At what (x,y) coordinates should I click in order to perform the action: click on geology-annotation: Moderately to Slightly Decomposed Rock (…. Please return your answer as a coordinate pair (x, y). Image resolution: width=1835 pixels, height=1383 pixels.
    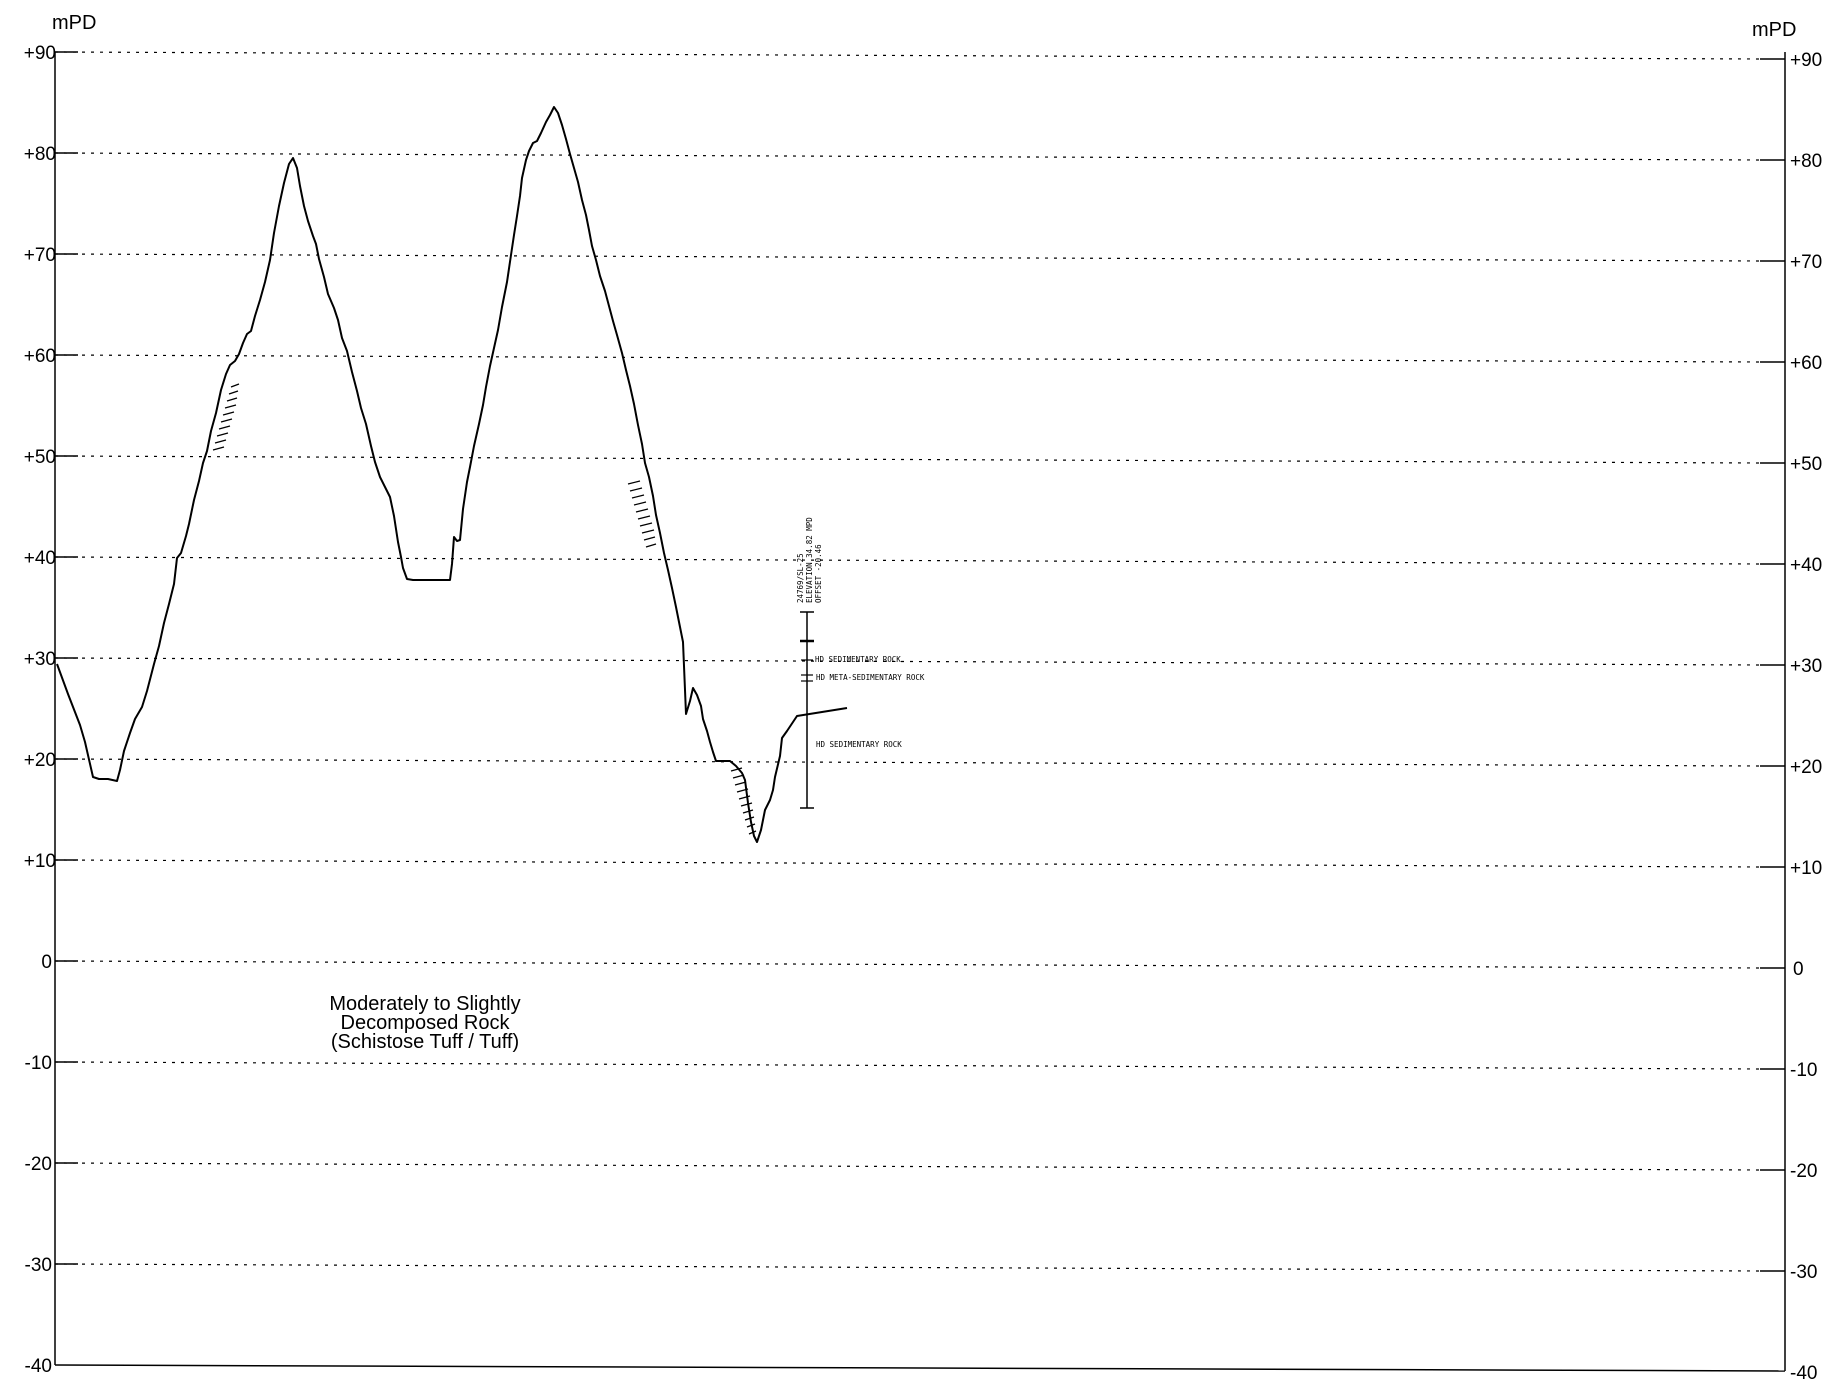
    Looking at the image, I should click on (424, 1023).